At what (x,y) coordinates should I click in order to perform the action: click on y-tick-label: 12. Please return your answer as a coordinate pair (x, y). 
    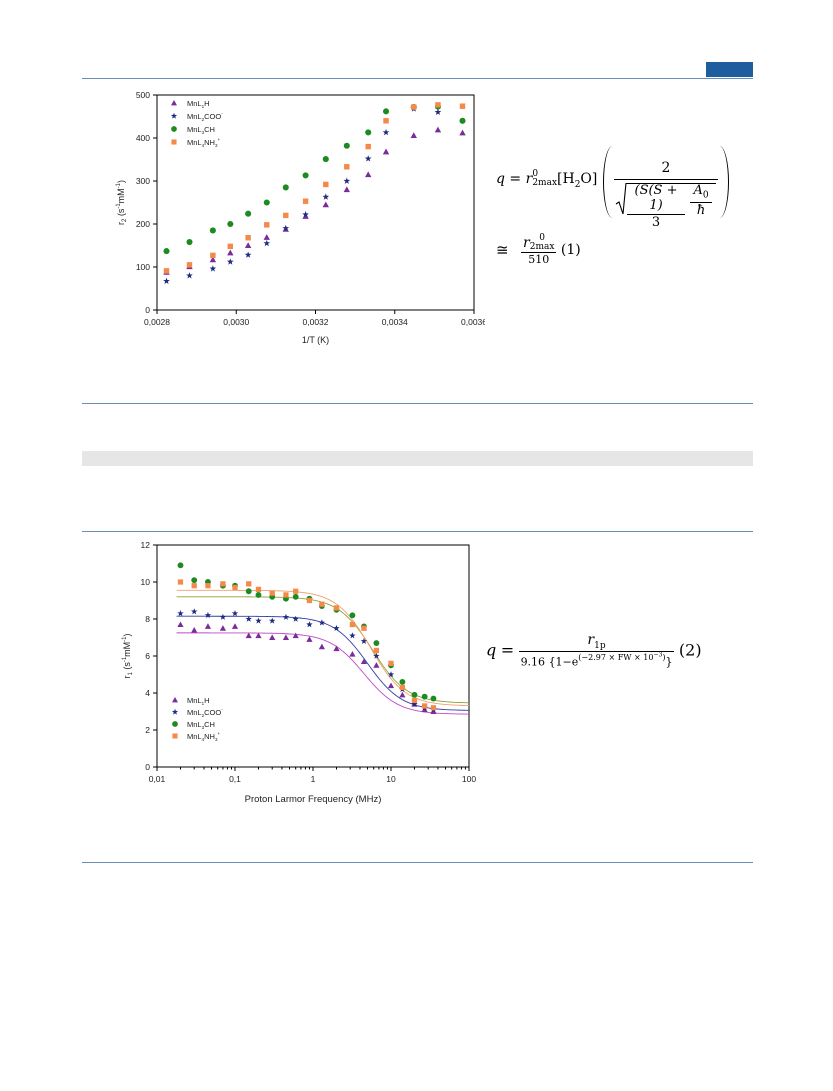
    Looking at the image, I should click on (146, 545).